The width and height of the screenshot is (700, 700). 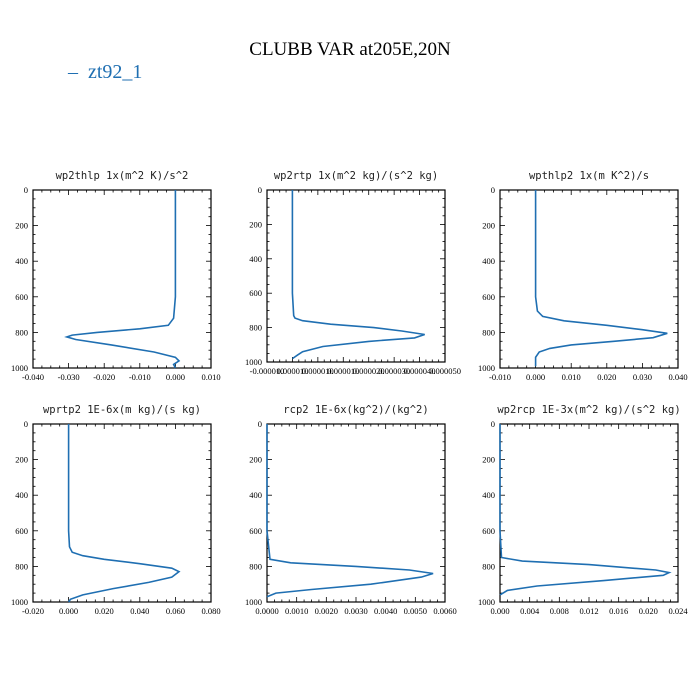 What do you see at coordinates (122, 410) in the screenshot?
I see `panel-title: wprtp2 1E-6x(m kg)/(s kg)` at bounding box center [122, 410].